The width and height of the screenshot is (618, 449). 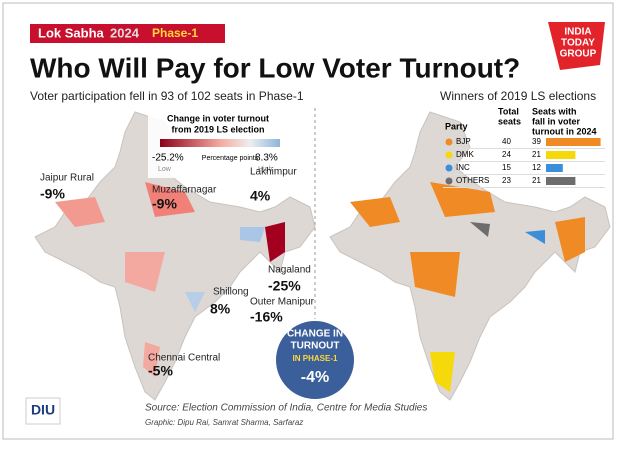 I want to click on total: 40, so click(x=506, y=141).